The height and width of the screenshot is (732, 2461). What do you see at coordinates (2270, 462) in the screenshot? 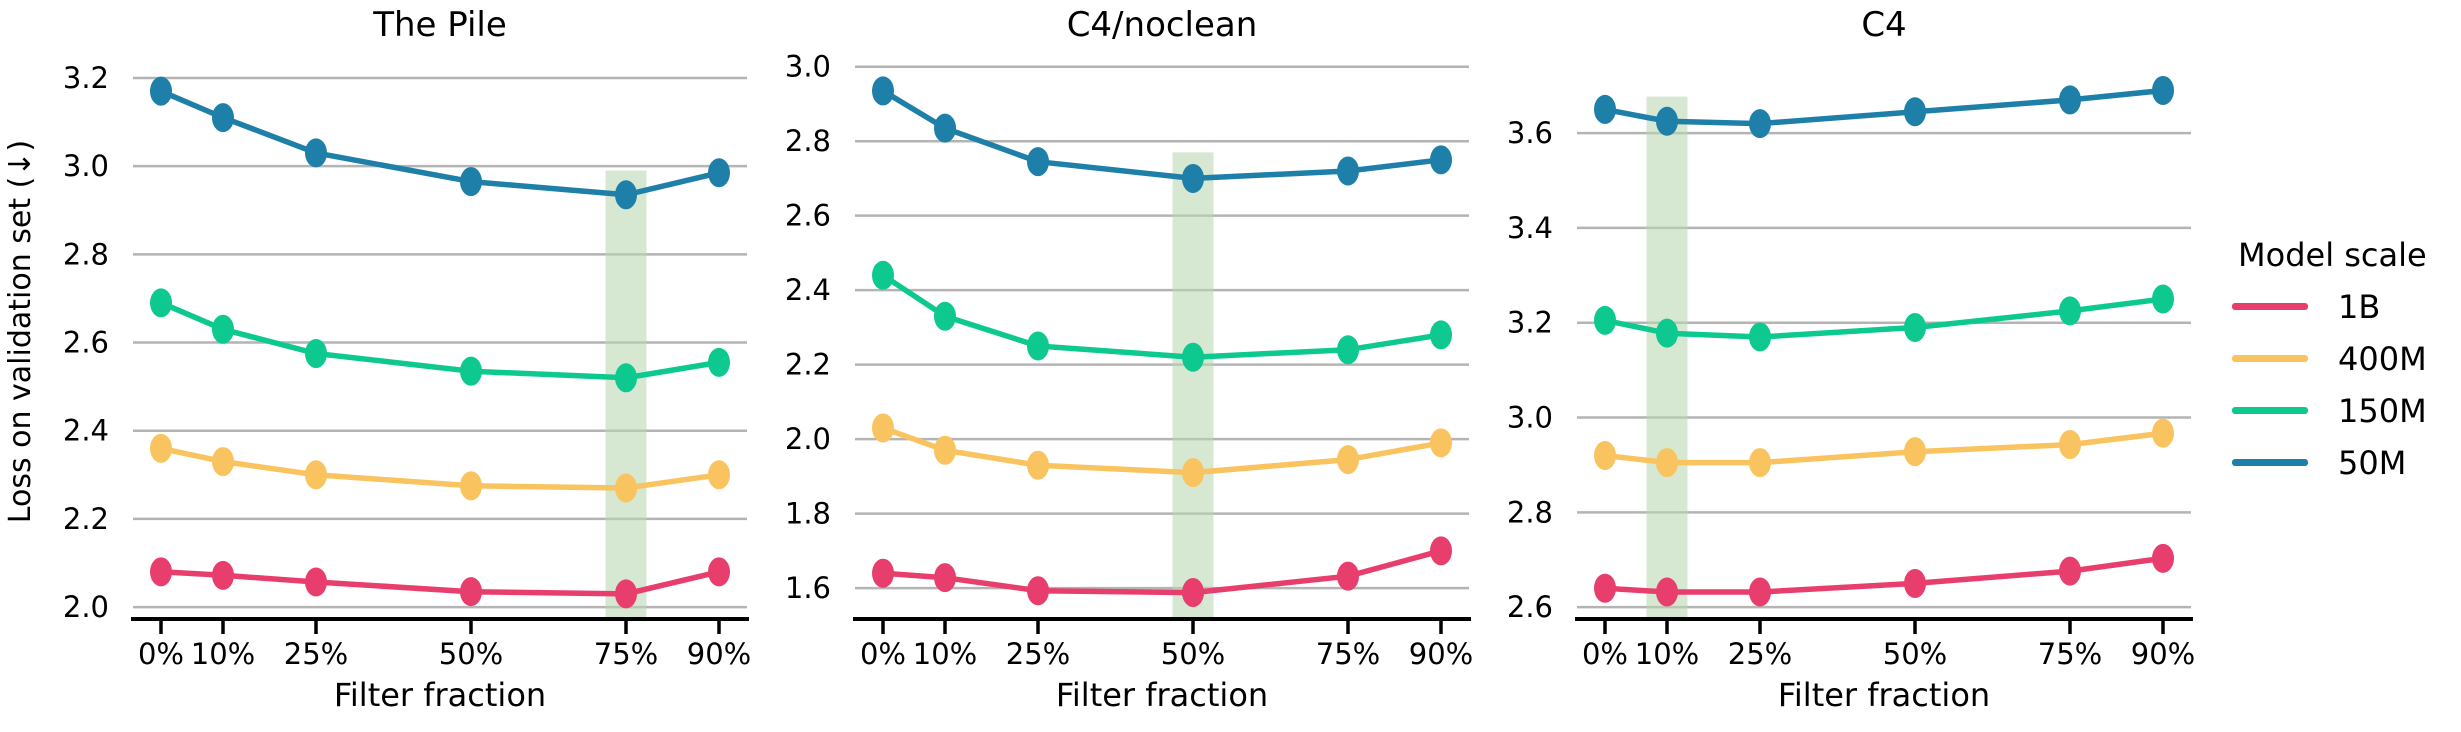
I see `legend-swatch-50m` at bounding box center [2270, 462].